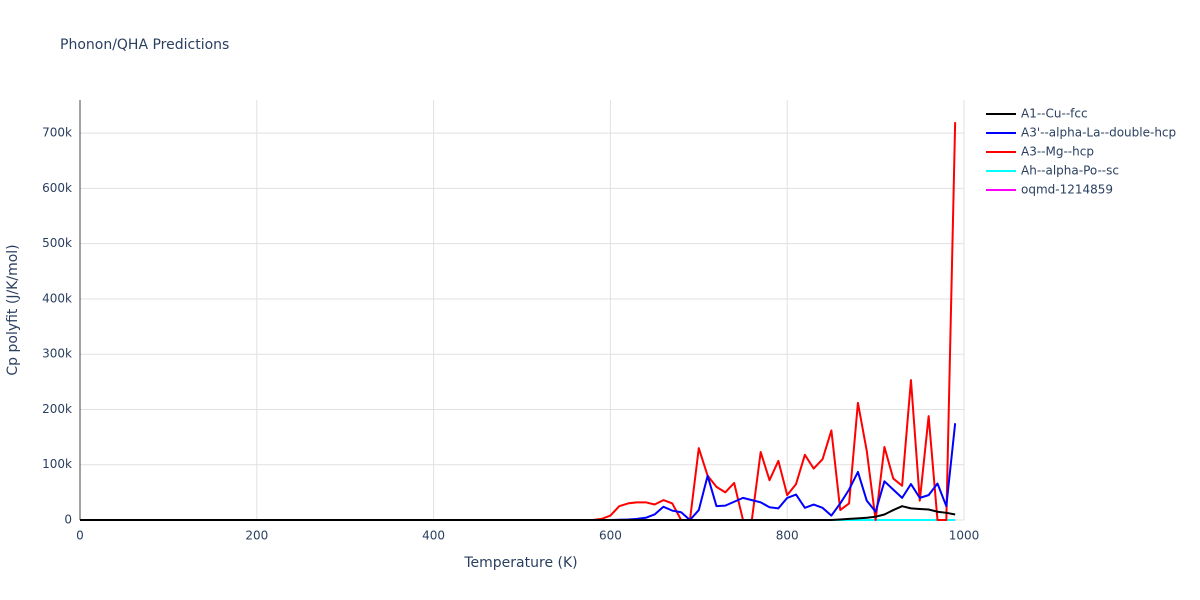 Image resolution: width=1200 pixels, height=600 pixels. I want to click on legend-label: A1--Cu--fcc, so click(1054, 114).